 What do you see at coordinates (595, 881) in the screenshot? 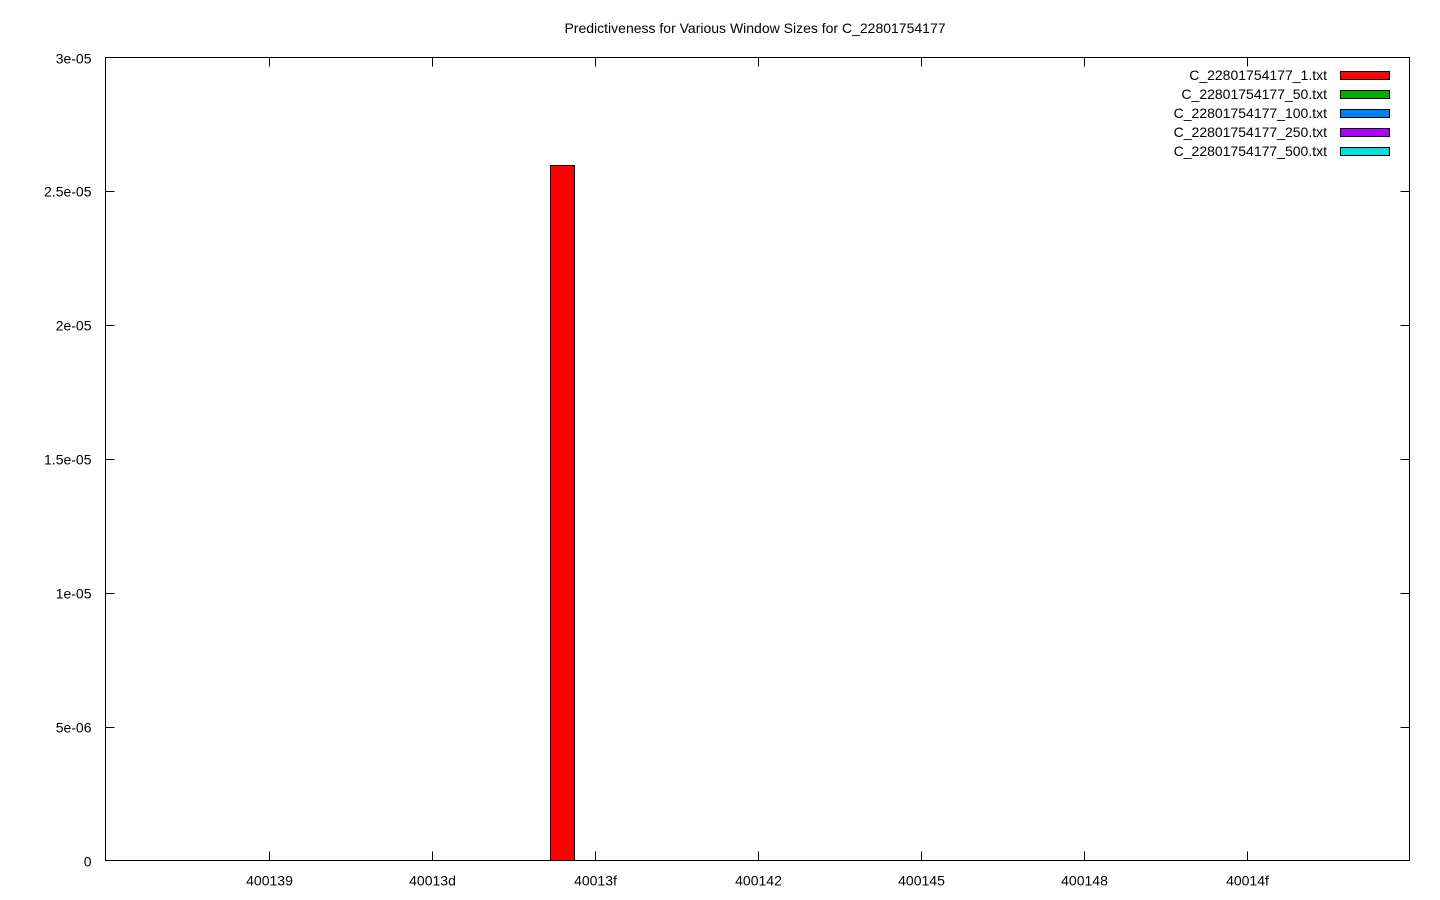
I see `x-tick-label: 40013f` at bounding box center [595, 881].